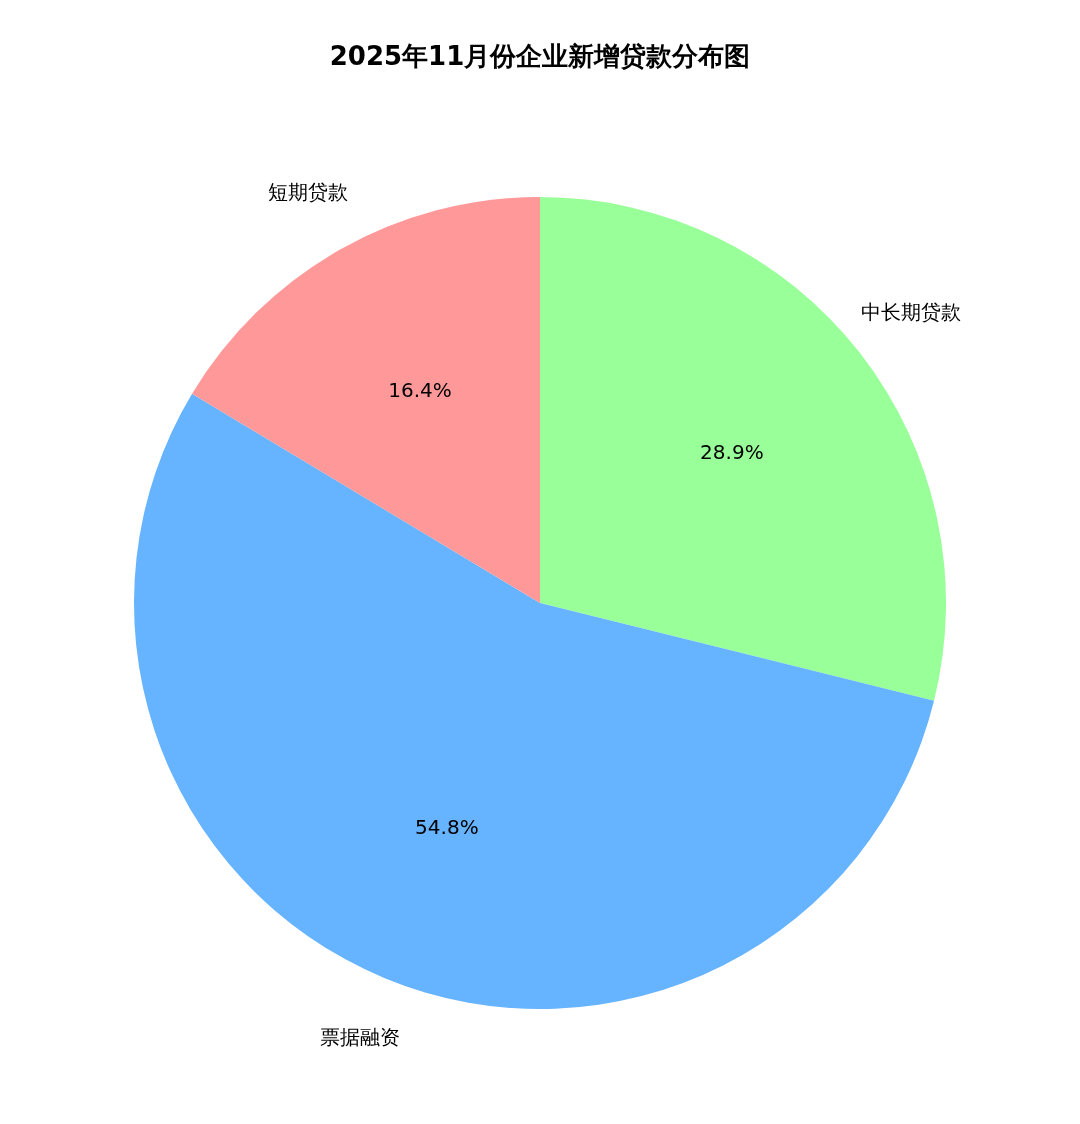 The height and width of the screenshot is (1124, 1080). Describe the element at coordinates (447, 827) in the screenshot. I see `data-label: 54.8%` at that location.